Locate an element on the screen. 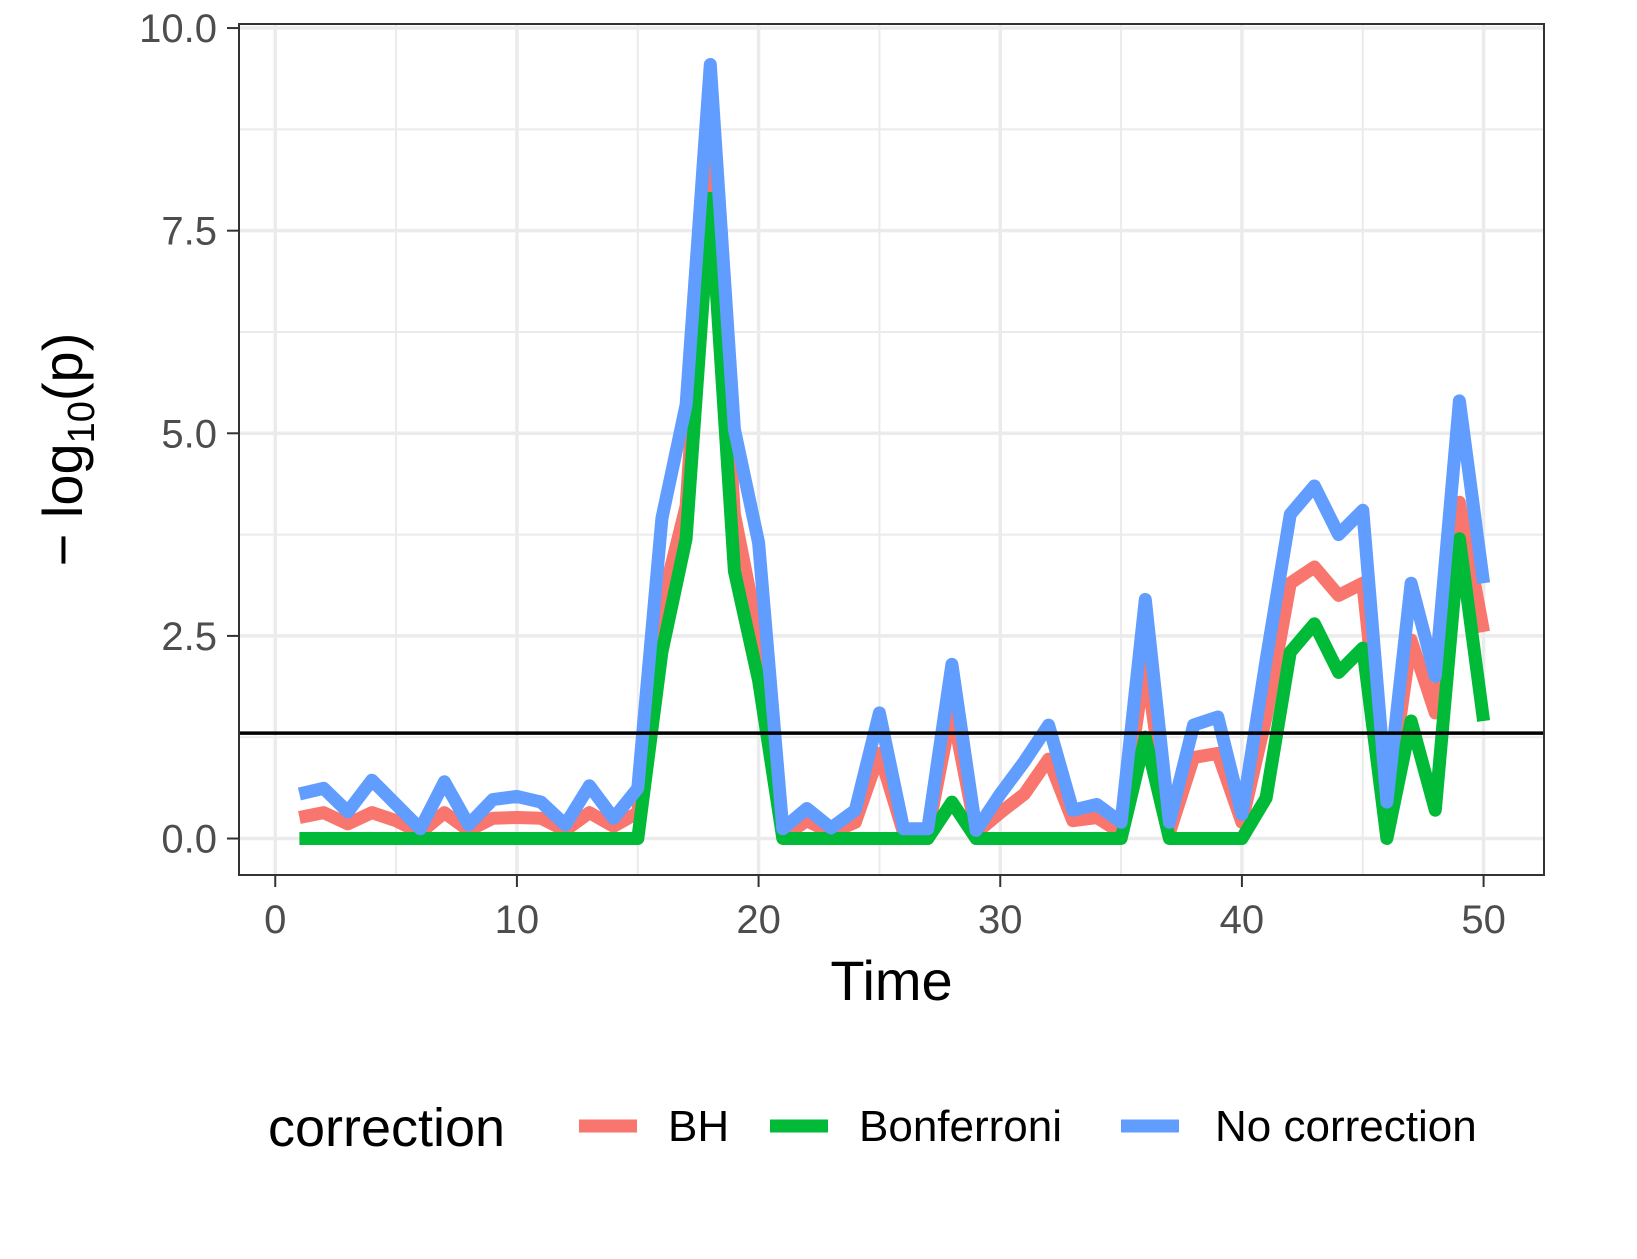 The width and height of the screenshot is (1637, 1259). legend: correction BH Bonferroni No correction is located at coordinates (872, 1128).